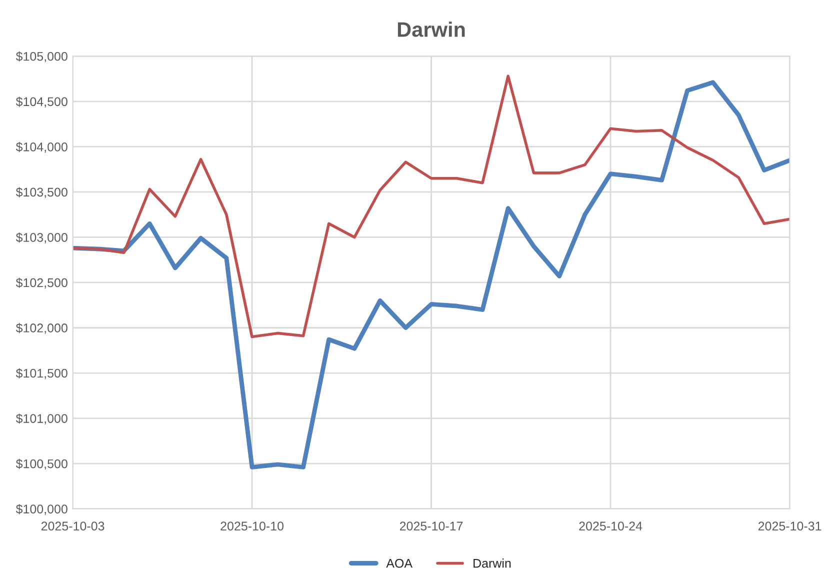 This screenshot has width=827, height=573. Describe the element at coordinates (790, 526) in the screenshot. I see `x-tick-label: 2025-10-31` at that location.